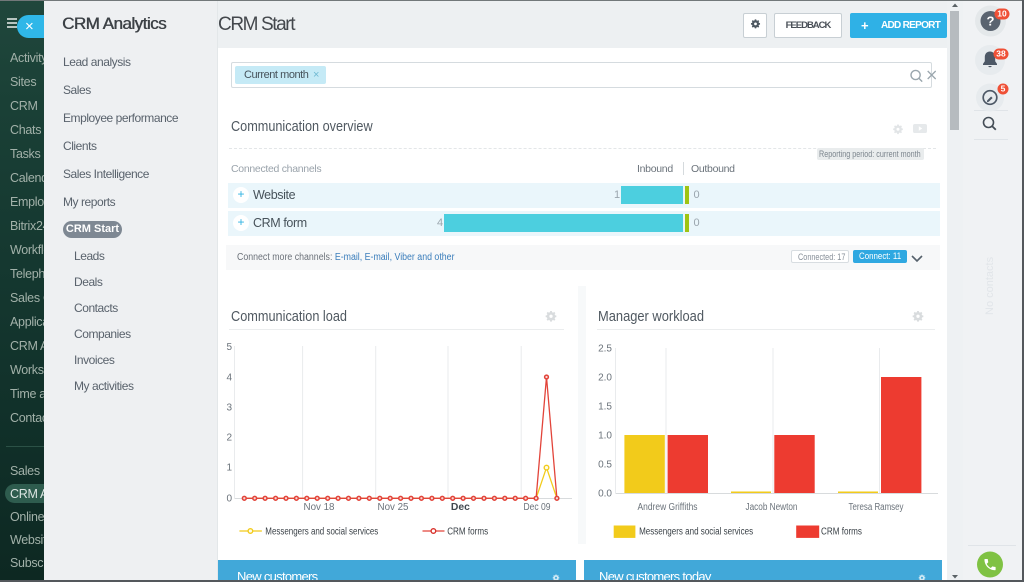  Describe the element at coordinates (772, 507) in the screenshot. I see `svg-text: Jacob Newton` at that location.